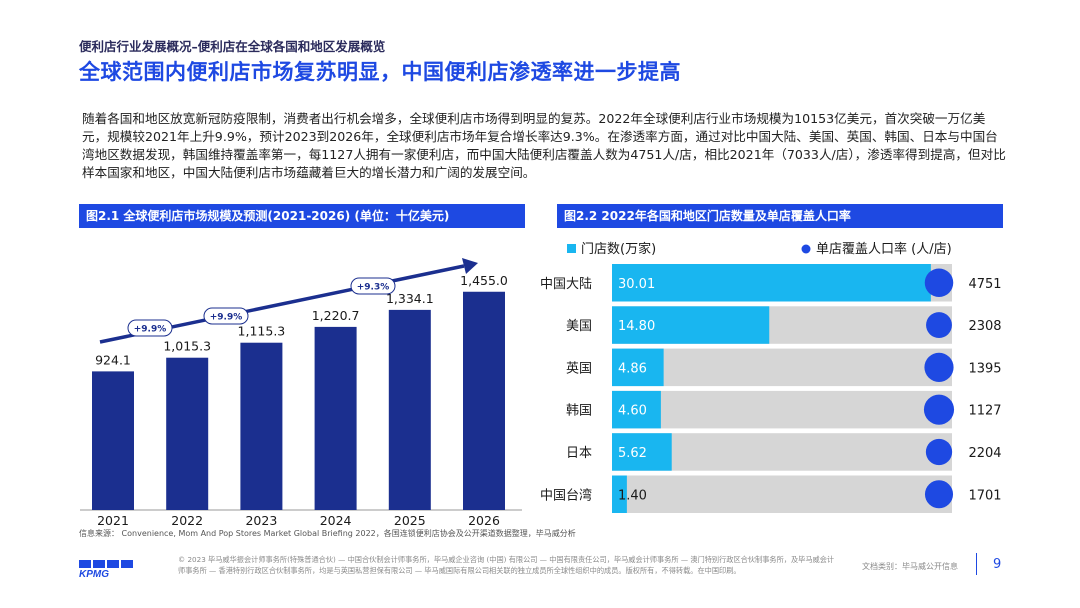 This screenshot has height=608, width=1080. What do you see at coordinates (113, 359) in the screenshot?
I see `data-label: 924.1` at bounding box center [113, 359].